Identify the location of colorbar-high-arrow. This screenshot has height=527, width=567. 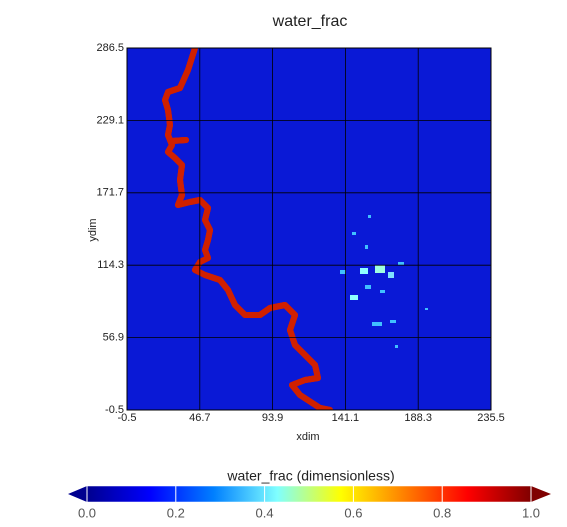
(541, 494).